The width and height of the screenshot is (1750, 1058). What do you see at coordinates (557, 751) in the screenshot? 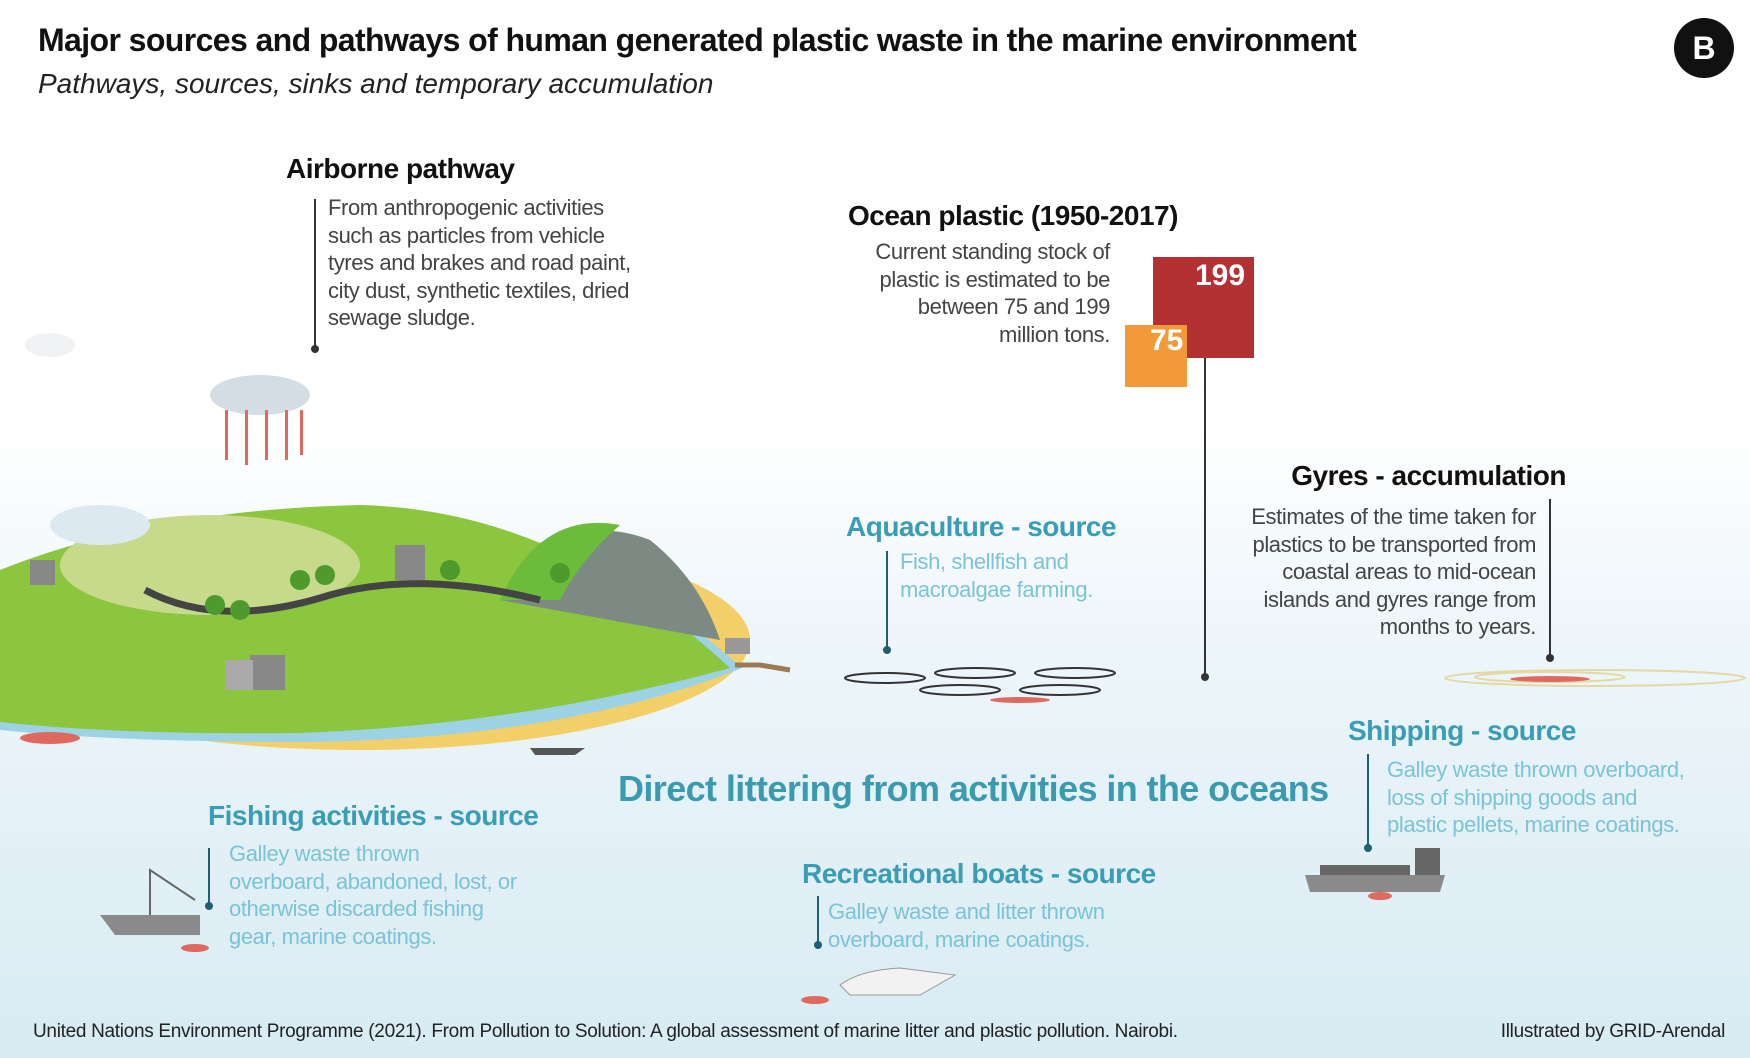
I see `small-boat` at bounding box center [557, 751].